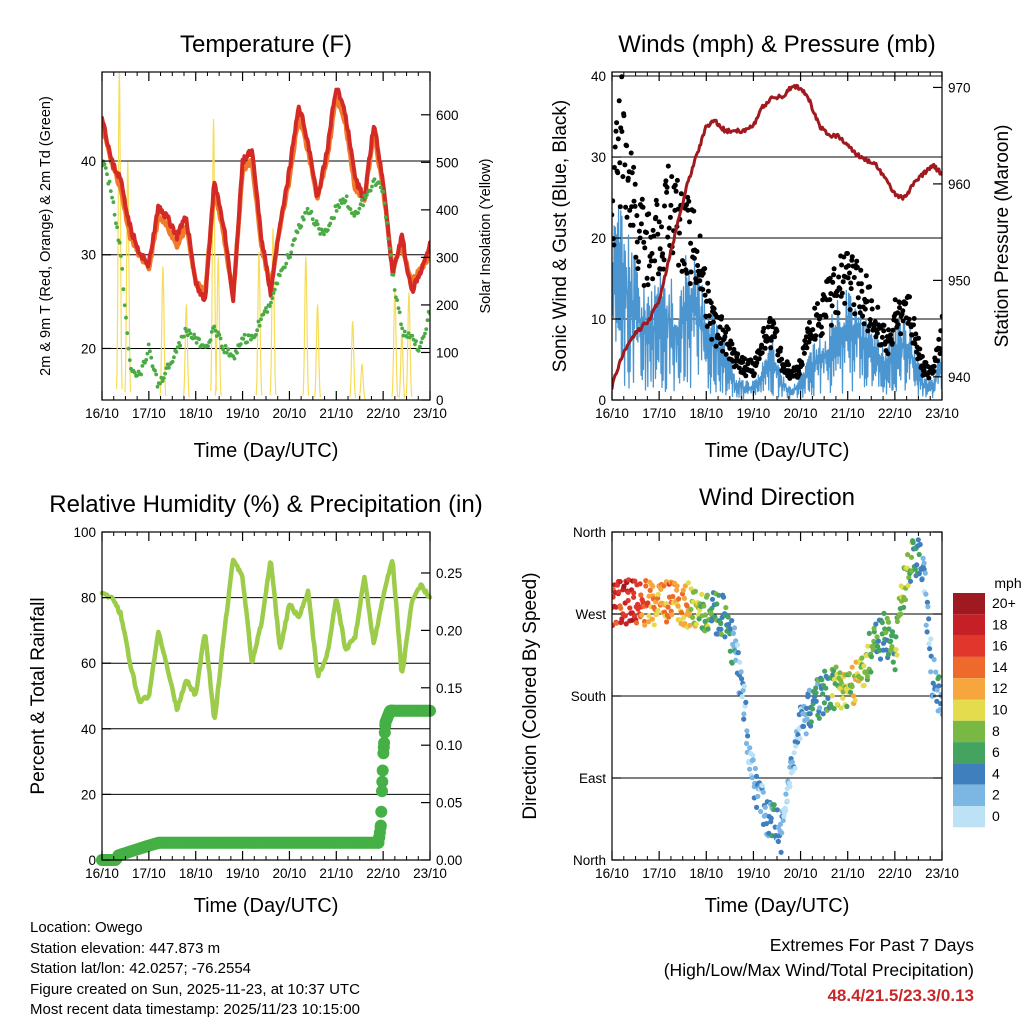 The width and height of the screenshot is (1024, 1024). Describe the element at coordinates (449, 688) in the screenshot. I see `humidity-ytick-right-label: 0.15` at that location.